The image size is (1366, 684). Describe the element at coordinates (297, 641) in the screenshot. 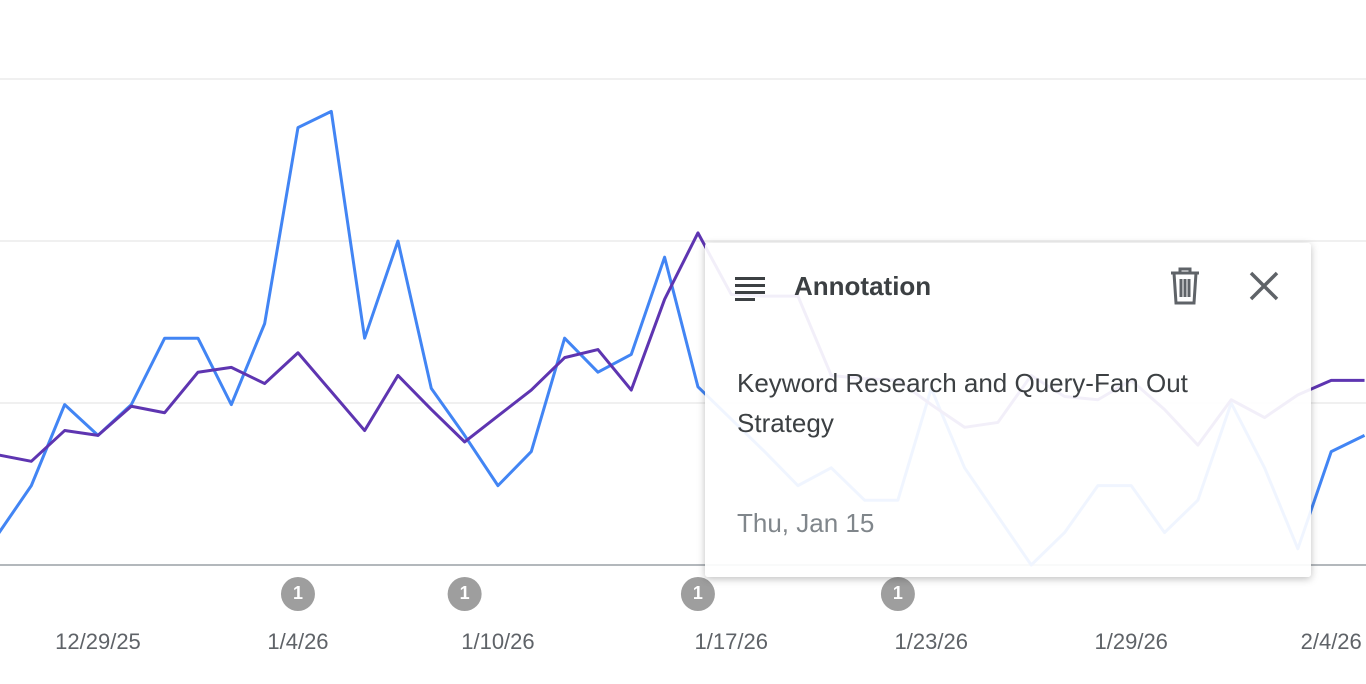

I see `x-tick-label: 1/4/26` at that location.